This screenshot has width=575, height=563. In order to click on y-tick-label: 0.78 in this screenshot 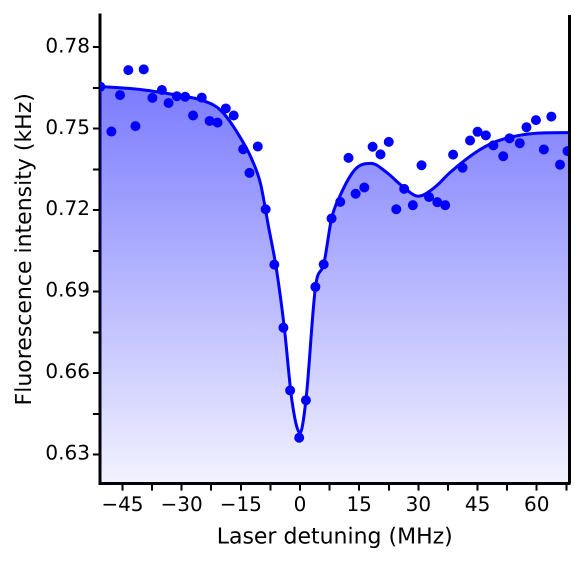, I will do `click(67, 45)`.